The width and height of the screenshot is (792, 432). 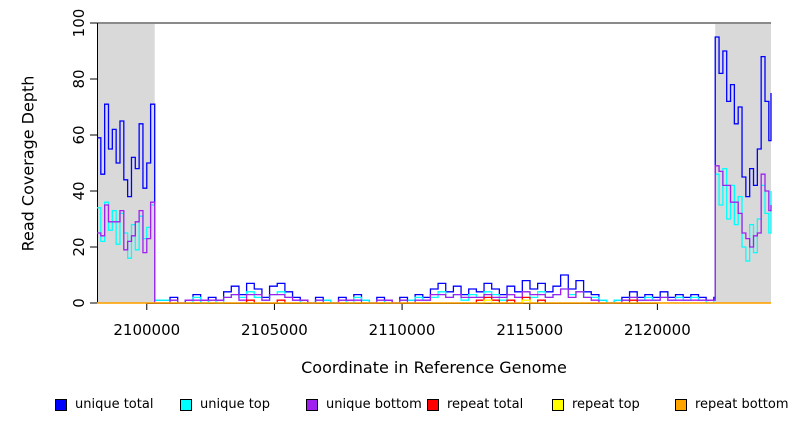 I want to click on y-axis-tick-label: 100, so click(x=79, y=23).